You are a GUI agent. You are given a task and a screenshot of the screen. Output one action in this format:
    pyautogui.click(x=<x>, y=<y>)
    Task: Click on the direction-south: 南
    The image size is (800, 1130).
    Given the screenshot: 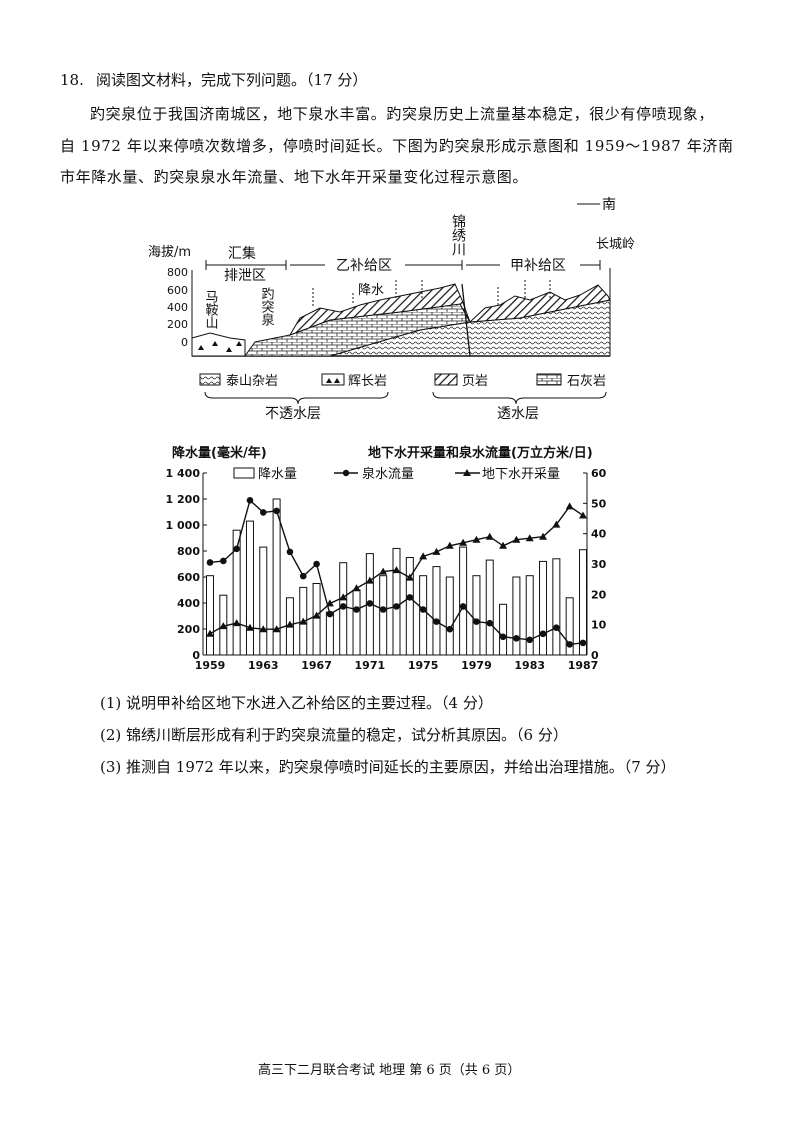 What is the action you would take?
    pyautogui.click(x=609, y=205)
    